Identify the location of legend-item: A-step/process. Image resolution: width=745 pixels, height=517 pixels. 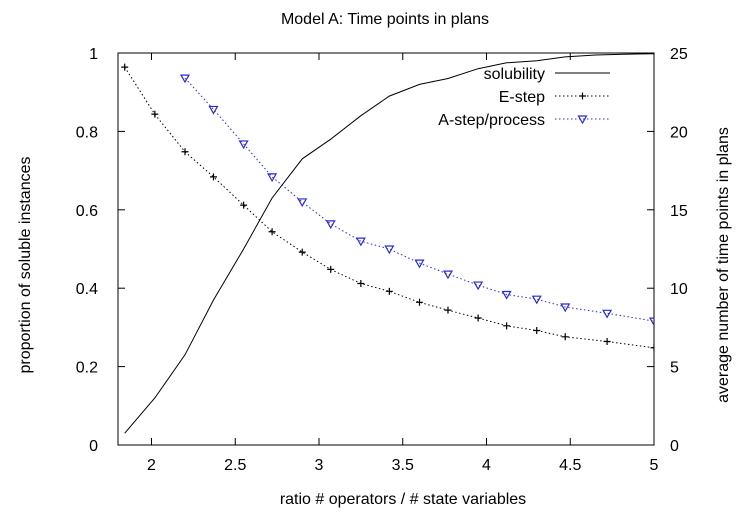
(524, 120).